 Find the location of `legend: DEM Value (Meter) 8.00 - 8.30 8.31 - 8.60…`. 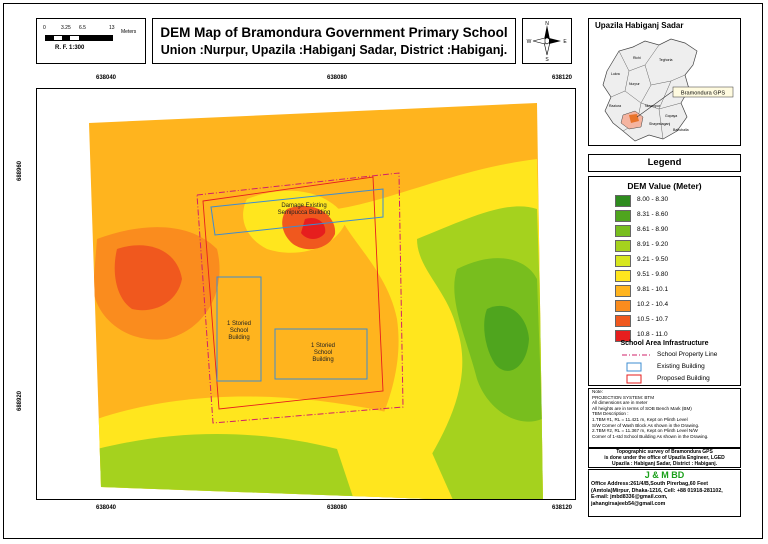

legend: DEM Value (Meter) 8.00 - 8.30 8.31 - 8.60… is located at coordinates (664, 281).